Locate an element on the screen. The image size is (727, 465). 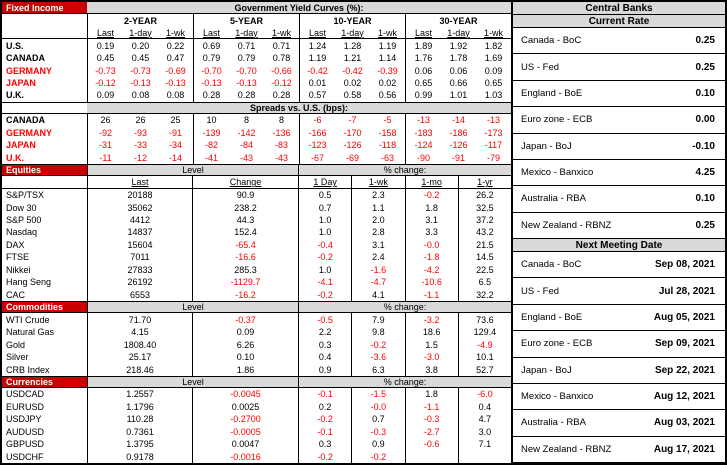
value-cell: -7 is located at coordinates (352, 120).